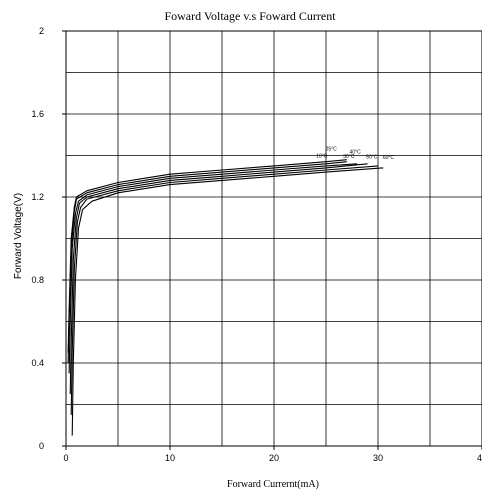 The height and width of the screenshot is (492, 482). I want to click on chart-title: Foward Voltage v.s Foward Current, so click(250, 16).